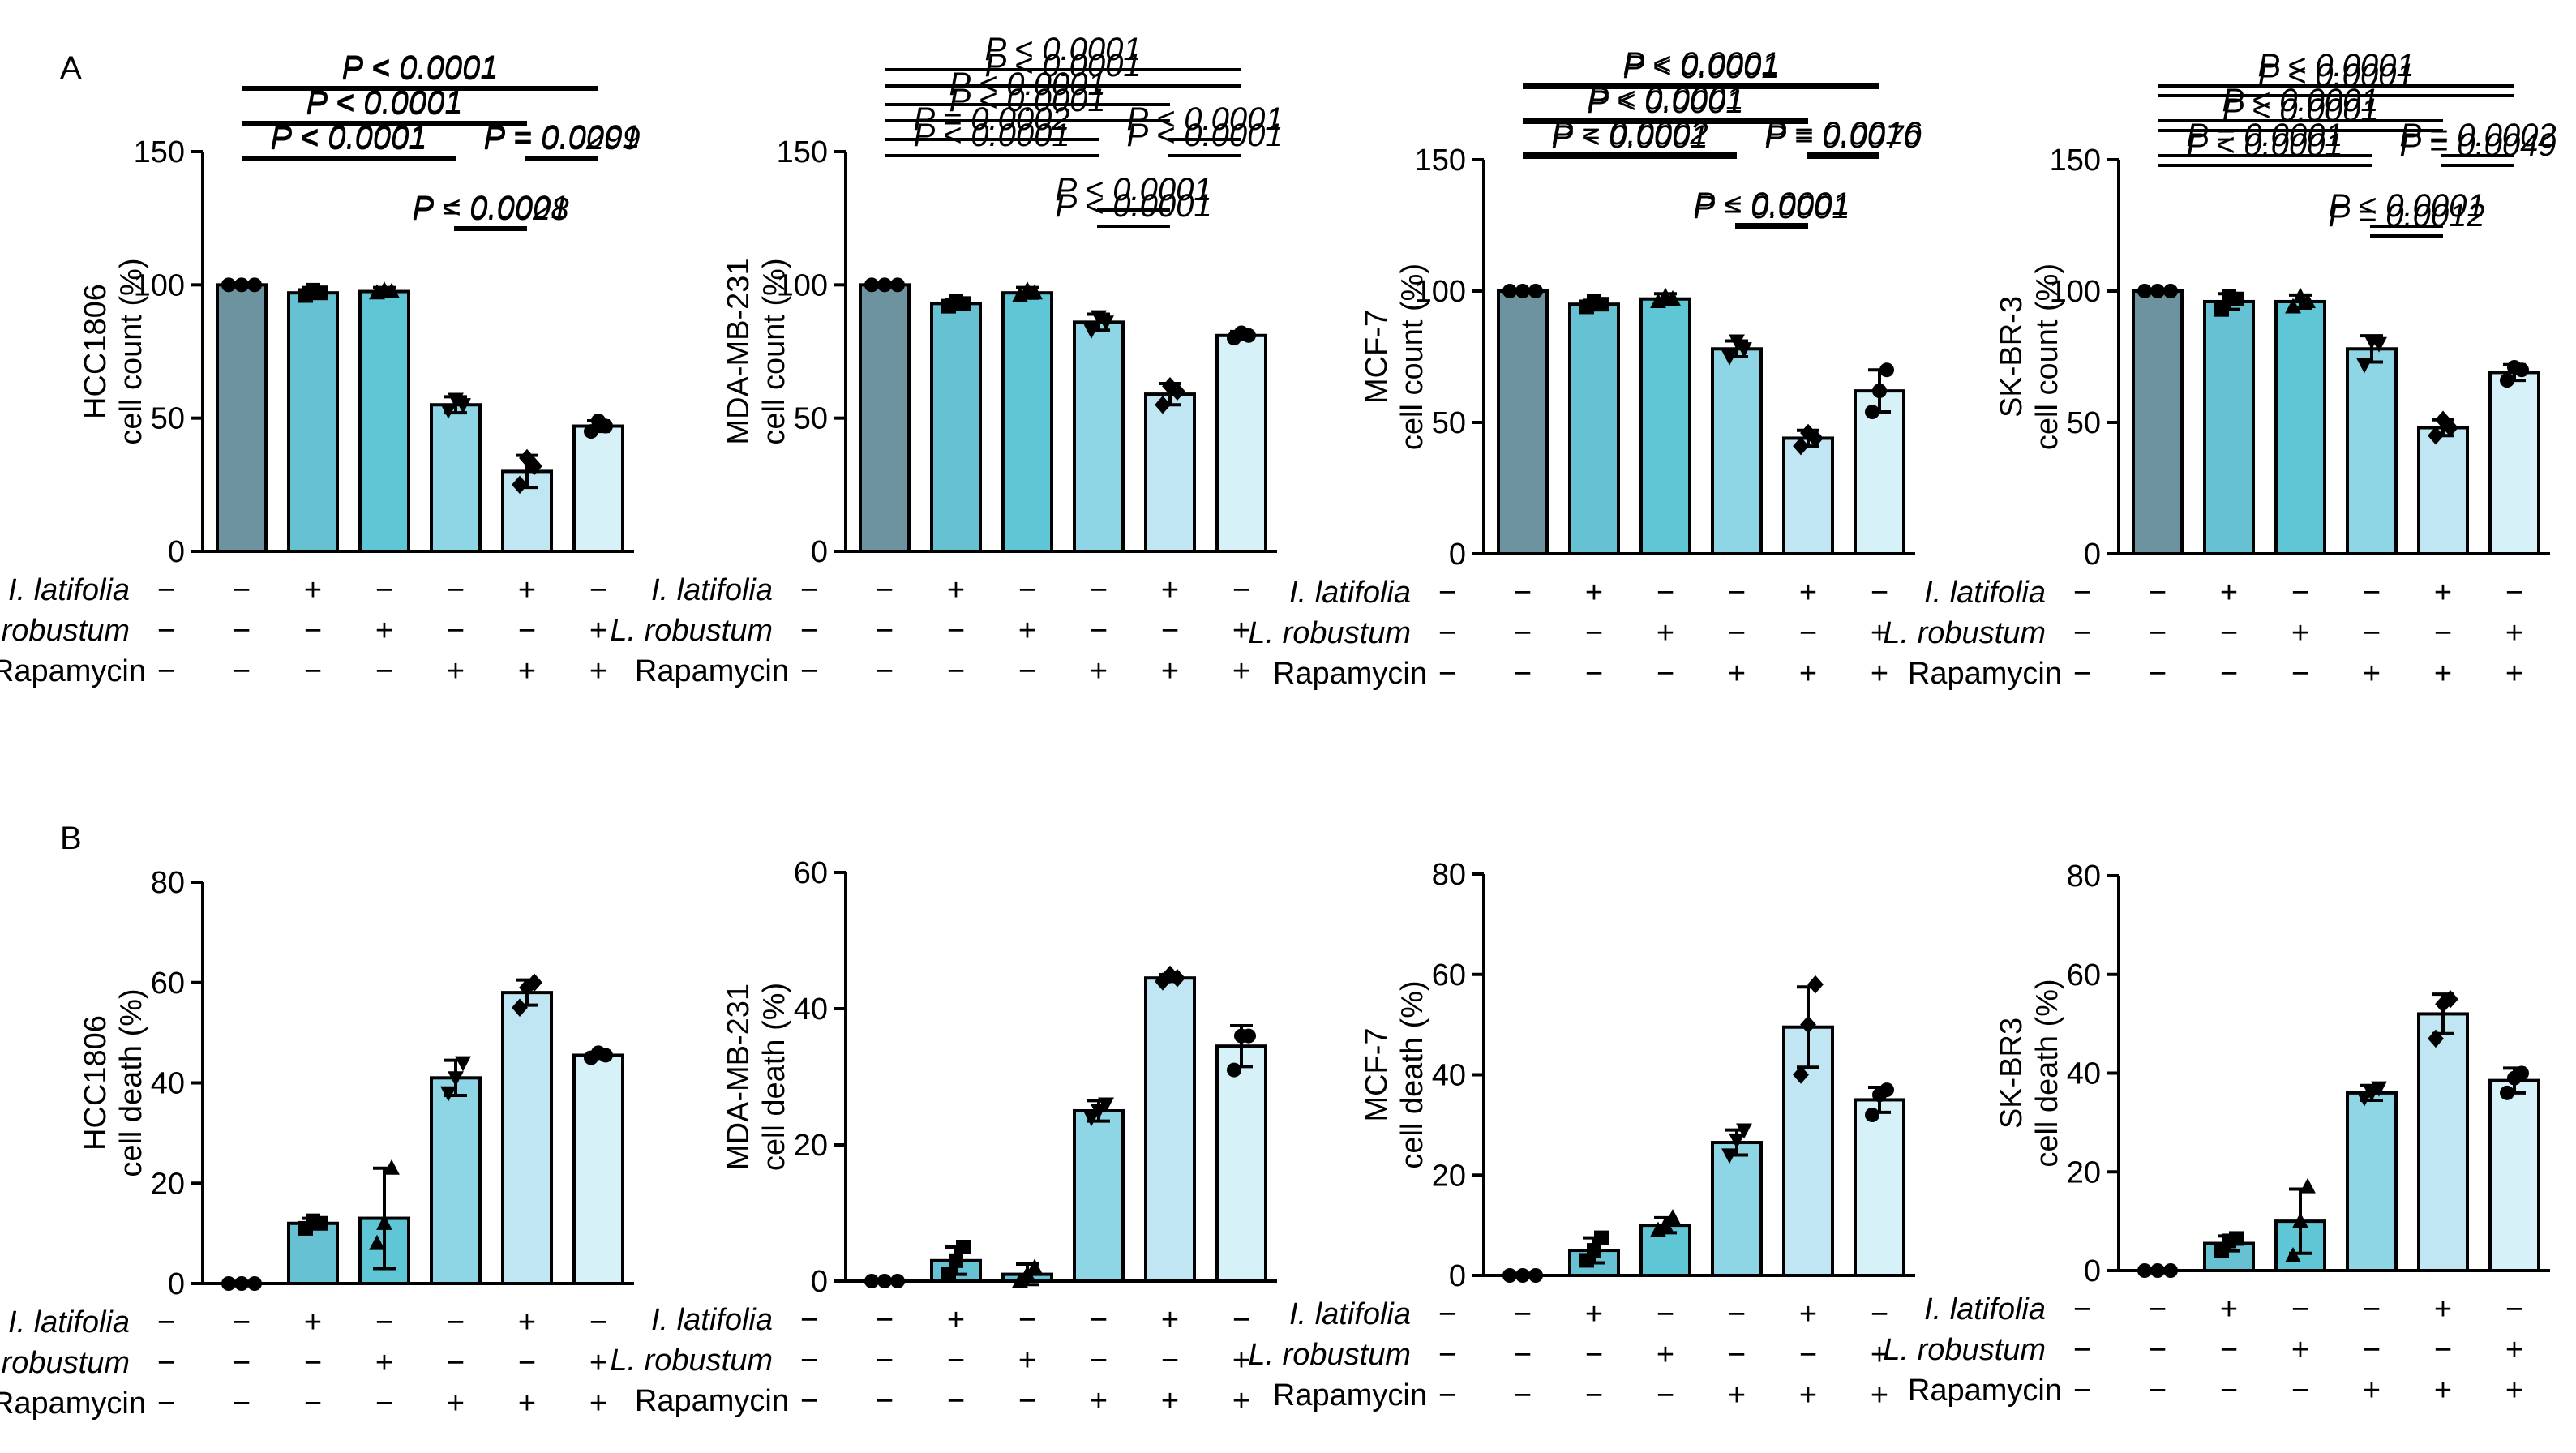 This screenshot has width=2576, height=1453. Describe the element at coordinates (1377, 357) in the screenshot. I see `y-axis-label-line: MCF-7` at that location.